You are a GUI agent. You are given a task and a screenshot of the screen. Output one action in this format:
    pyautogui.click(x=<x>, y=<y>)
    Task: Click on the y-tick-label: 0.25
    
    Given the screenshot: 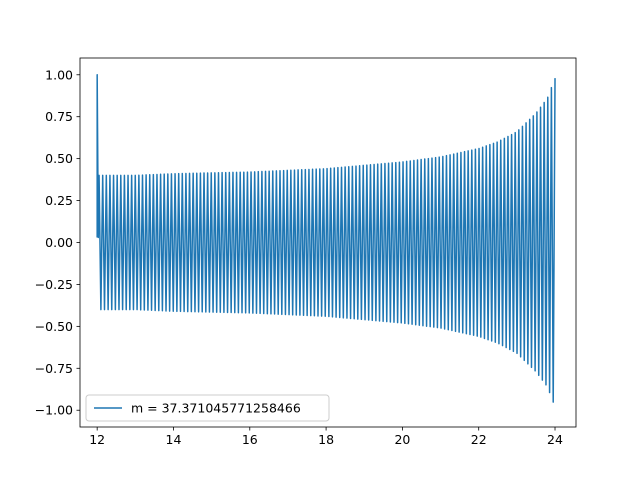 What is the action you would take?
    pyautogui.click(x=59, y=200)
    